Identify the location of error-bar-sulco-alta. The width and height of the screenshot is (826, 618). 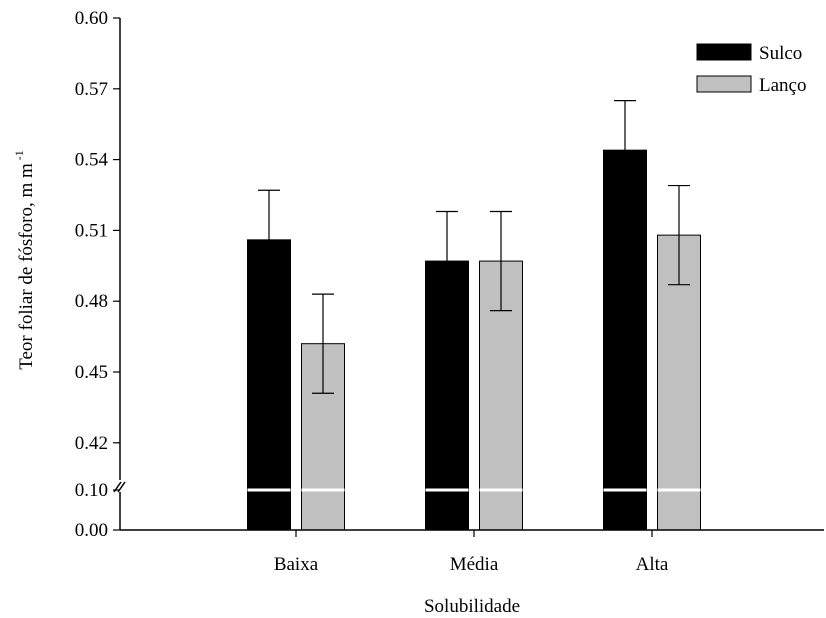
(625, 125).